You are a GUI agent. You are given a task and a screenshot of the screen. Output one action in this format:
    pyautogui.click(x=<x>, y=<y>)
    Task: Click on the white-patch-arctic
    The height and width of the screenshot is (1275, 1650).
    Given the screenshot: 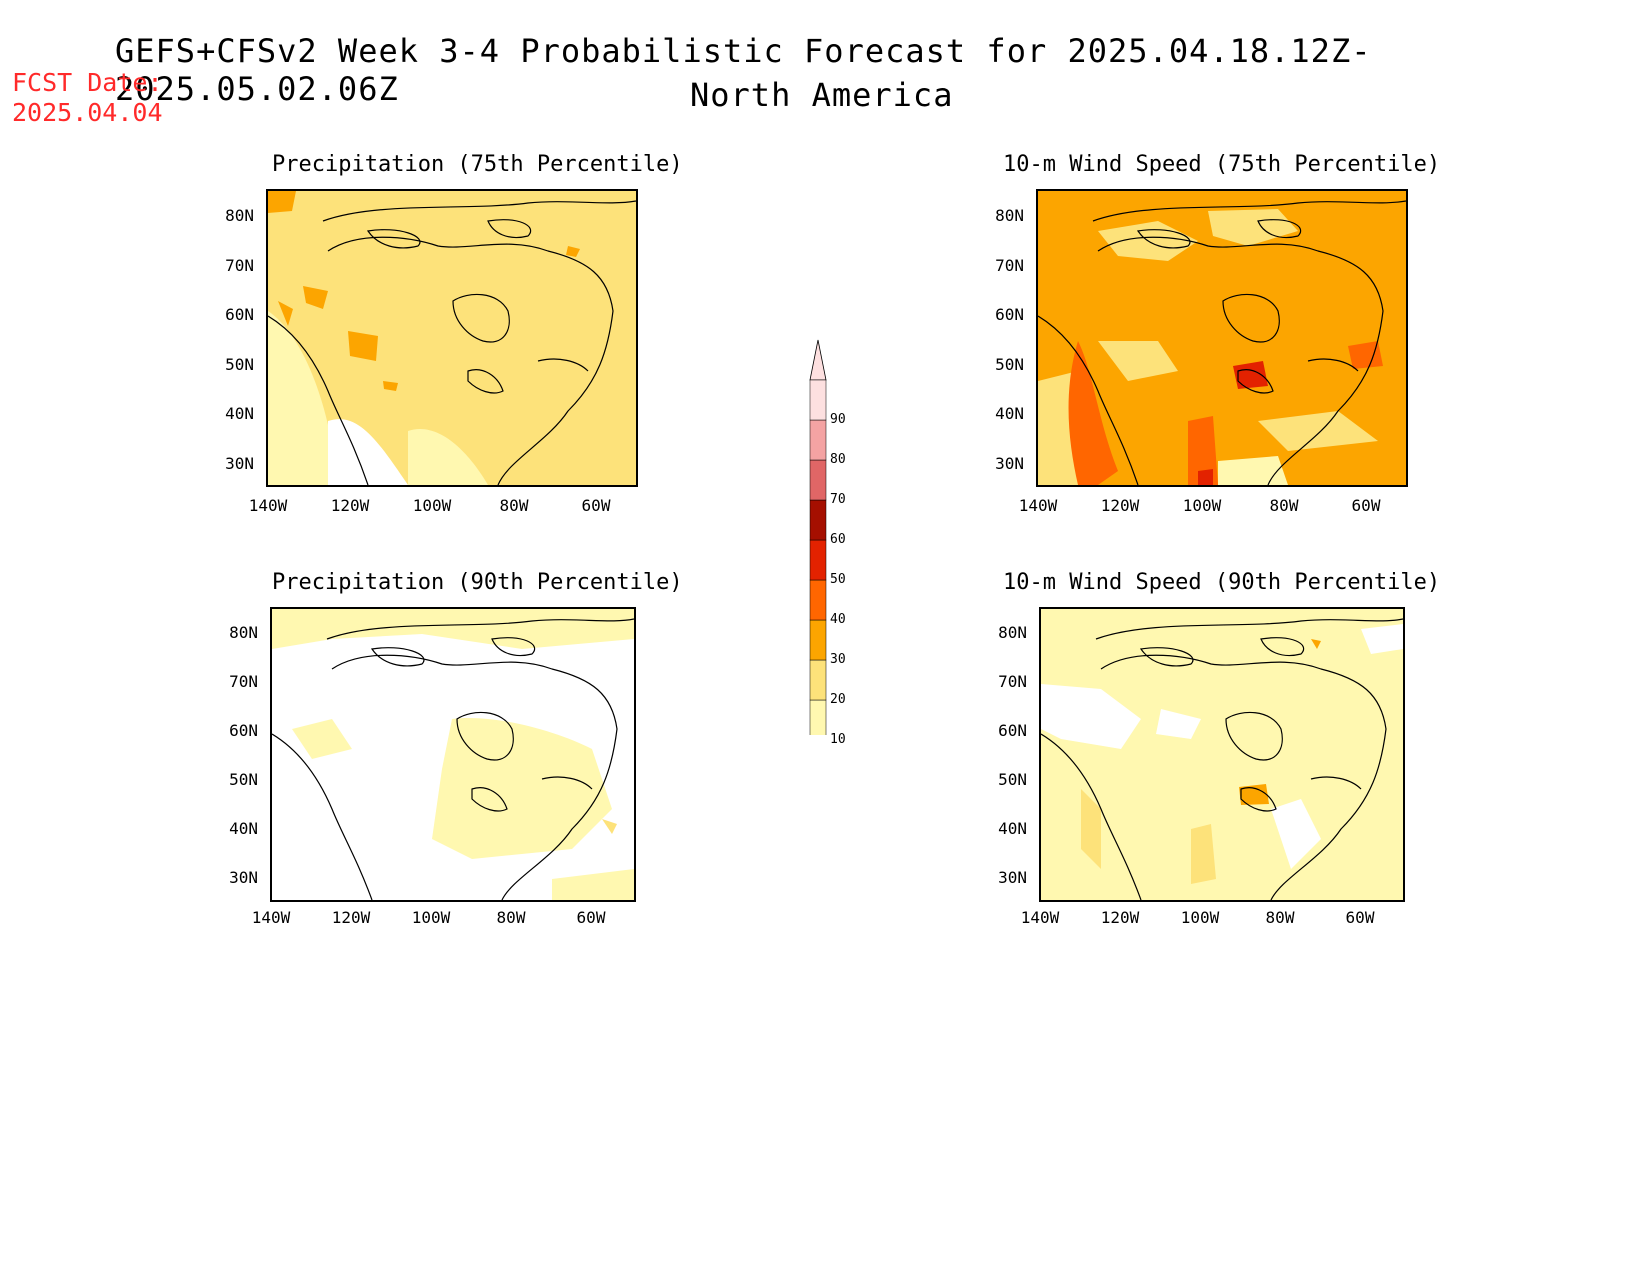 What is the action you would take?
    pyautogui.click(x=1382, y=639)
    